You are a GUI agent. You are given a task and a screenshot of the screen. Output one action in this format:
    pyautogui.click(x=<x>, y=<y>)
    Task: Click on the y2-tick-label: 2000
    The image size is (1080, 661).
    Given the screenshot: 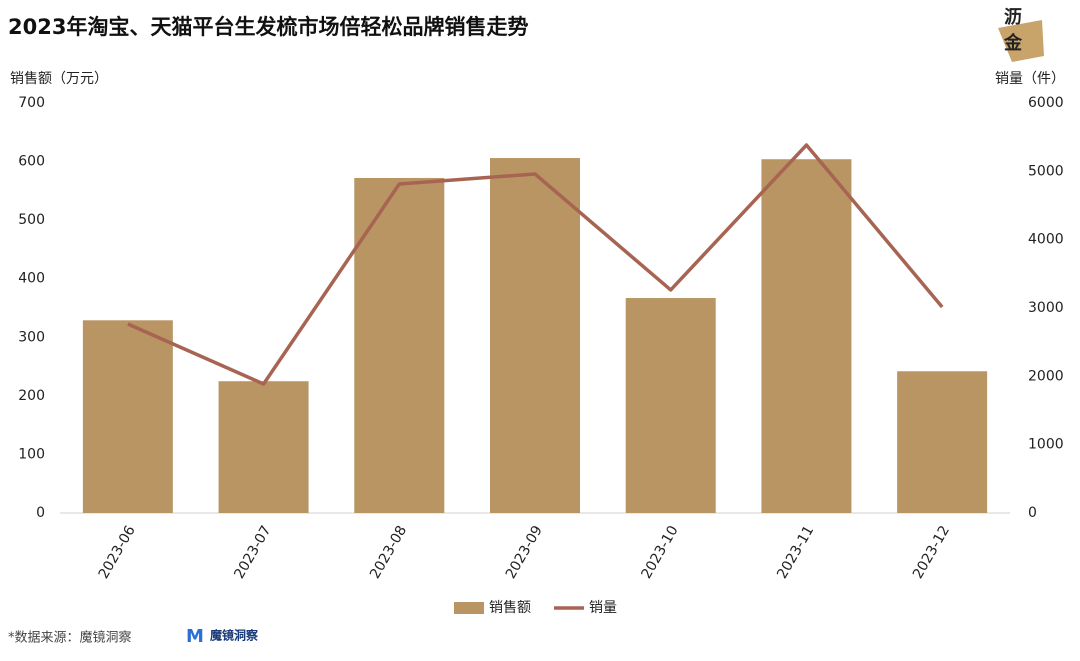 What is the action you would take?
    pyautogui.click(x=1046, y=376)
    